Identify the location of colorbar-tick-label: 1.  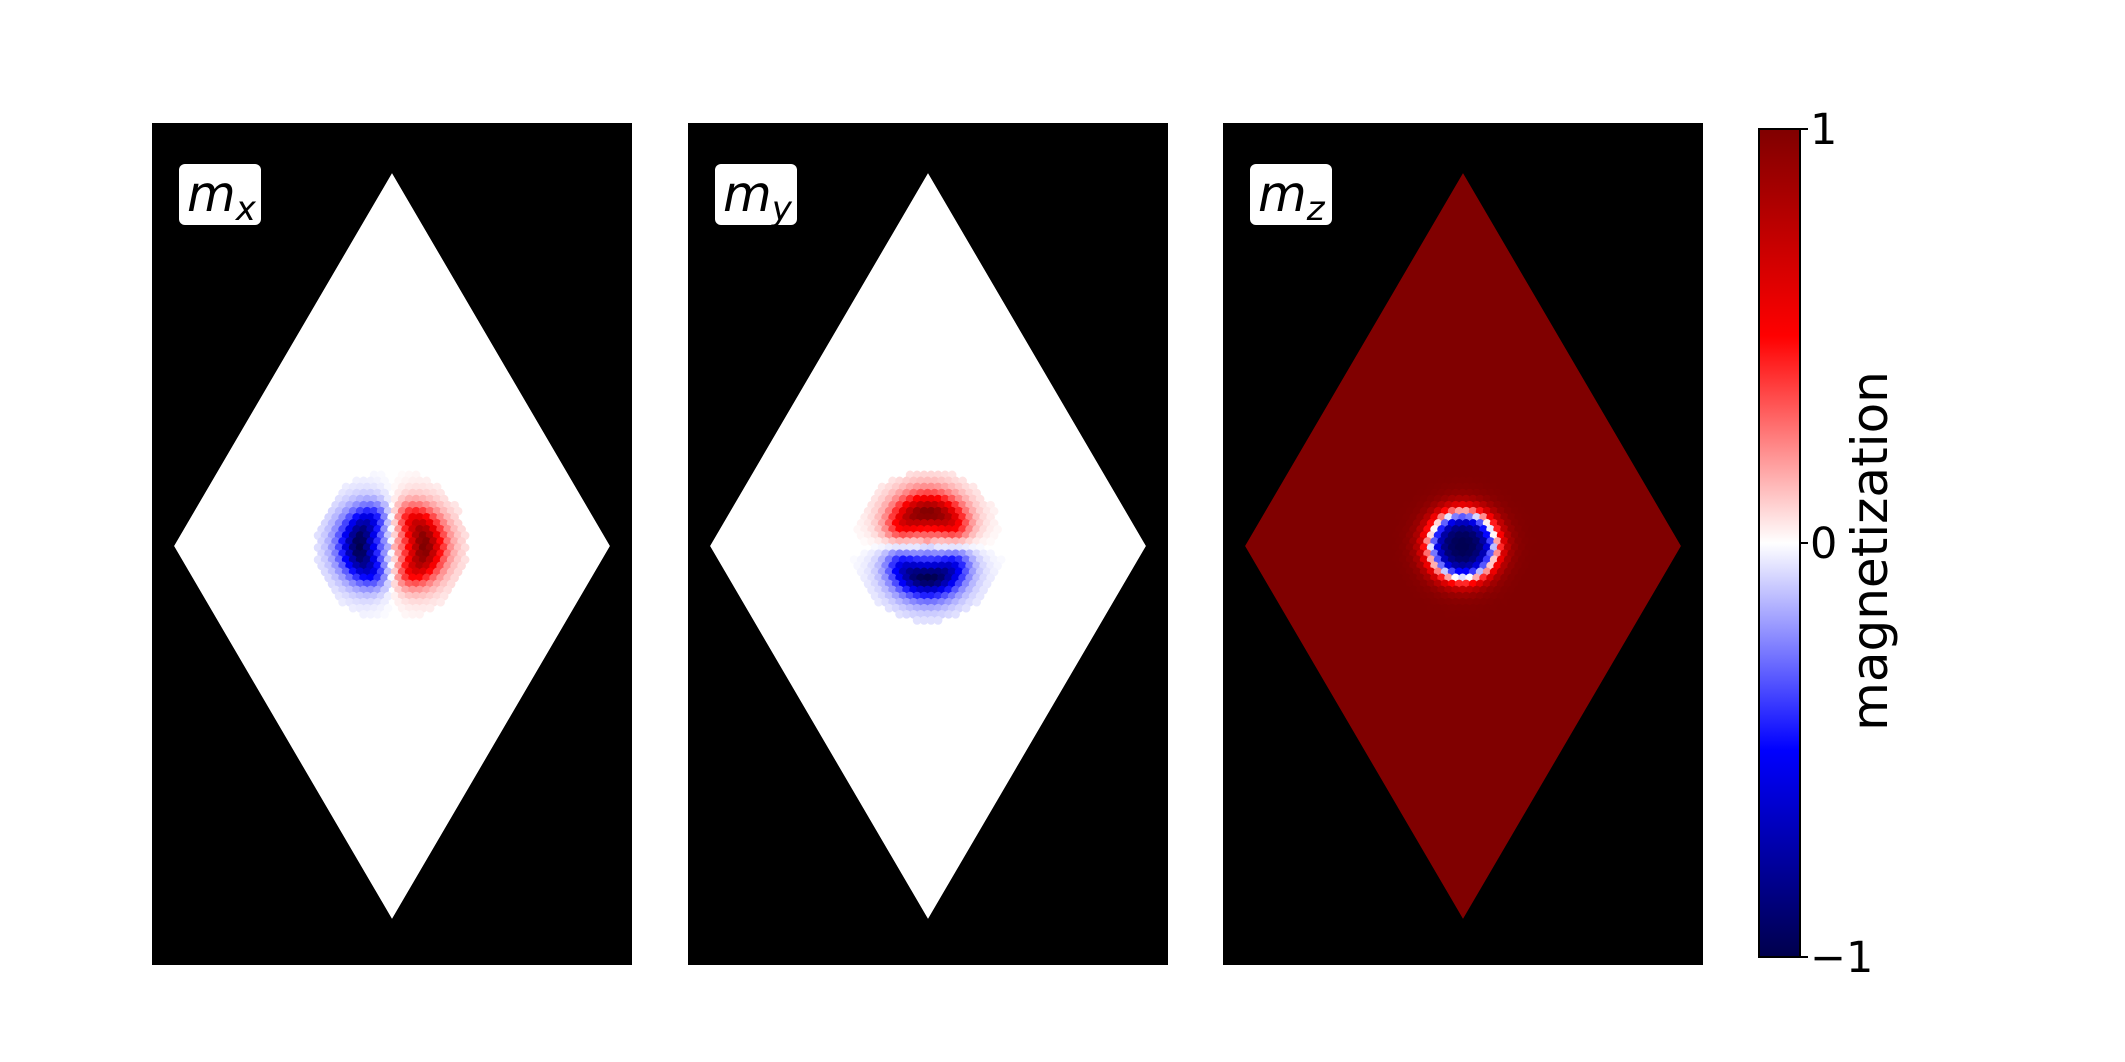
(1823, 130).